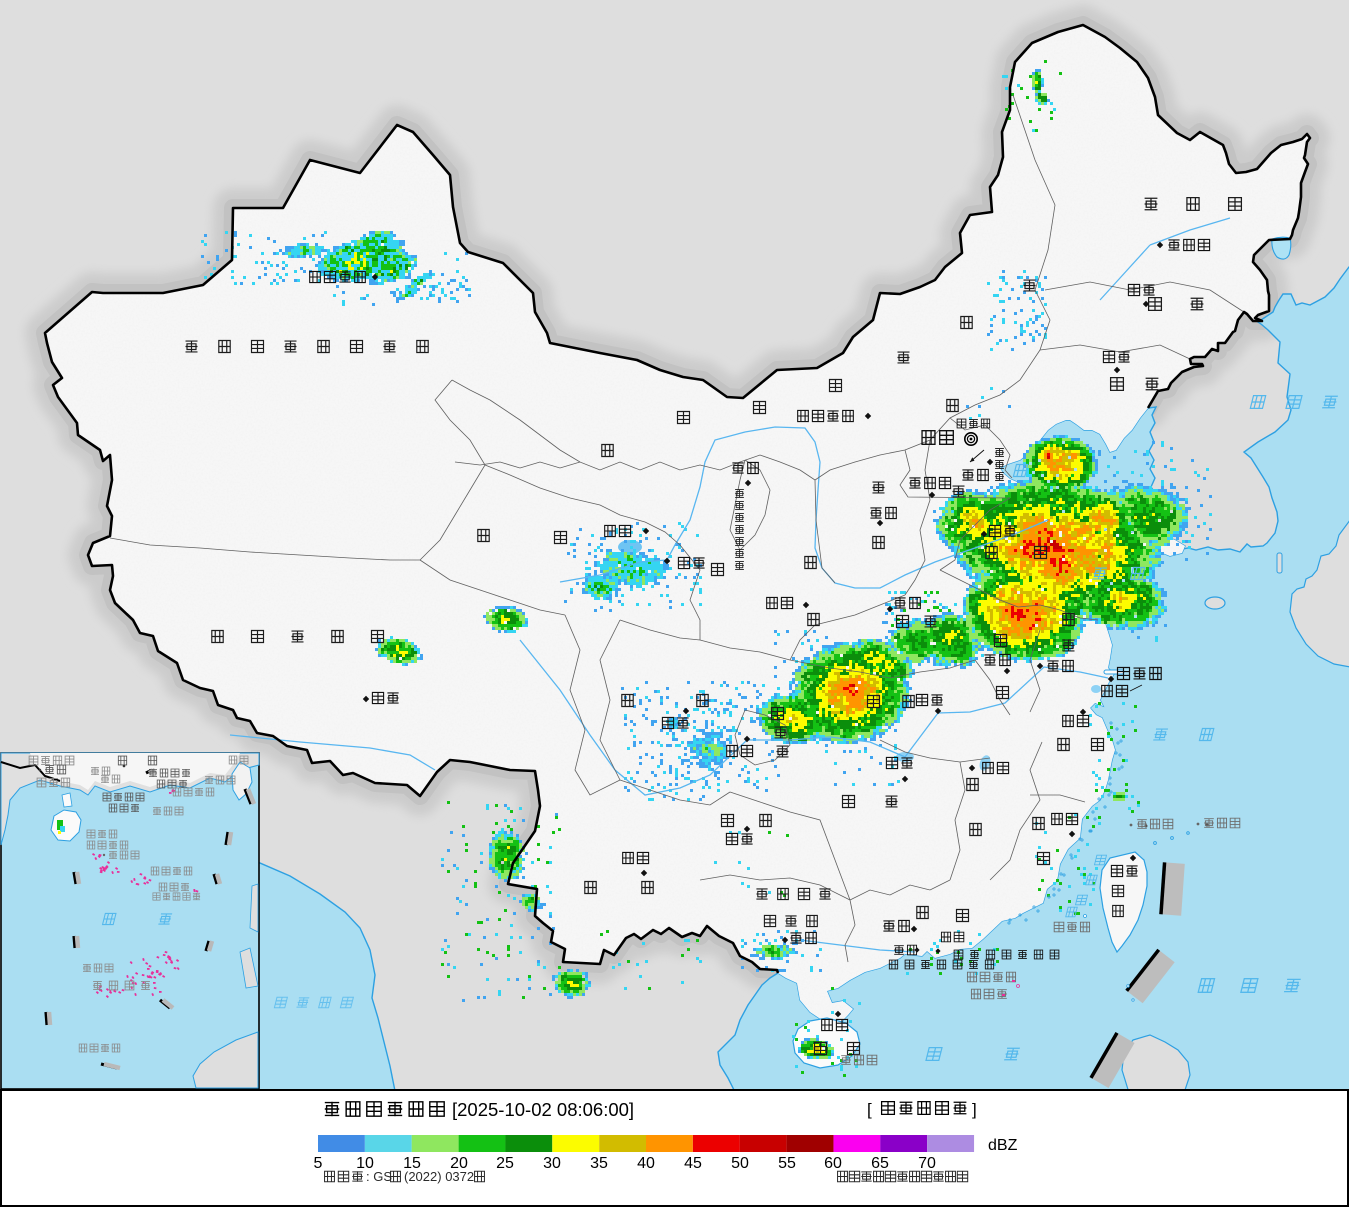  What do you see at coordinates (552, 1163) in the screenshot?
I see `svg-text: 30` at bounding box center [552, 1163].